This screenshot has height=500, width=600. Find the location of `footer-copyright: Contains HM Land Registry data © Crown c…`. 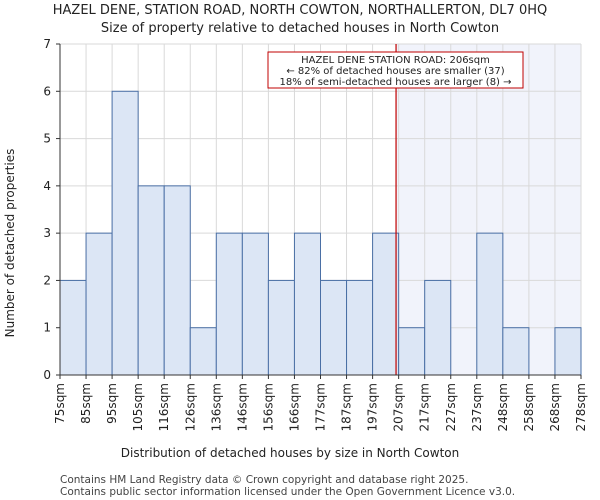

footer-copyright: Contains HM Land Registry data © Crown c… is located at coordinates (264, 480).